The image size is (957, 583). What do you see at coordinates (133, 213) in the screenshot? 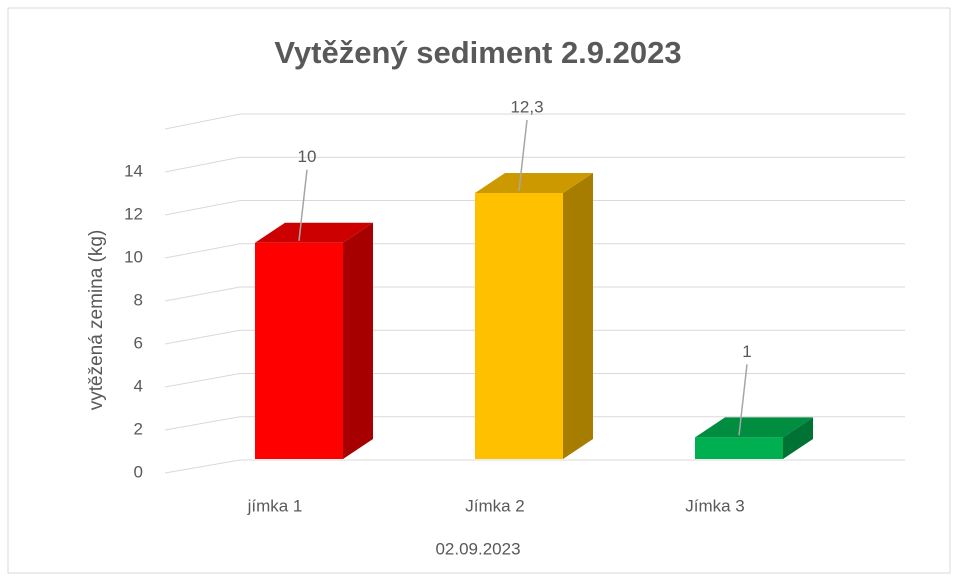
I see `y-tick-label: 12` at bounding box center [133, 213].